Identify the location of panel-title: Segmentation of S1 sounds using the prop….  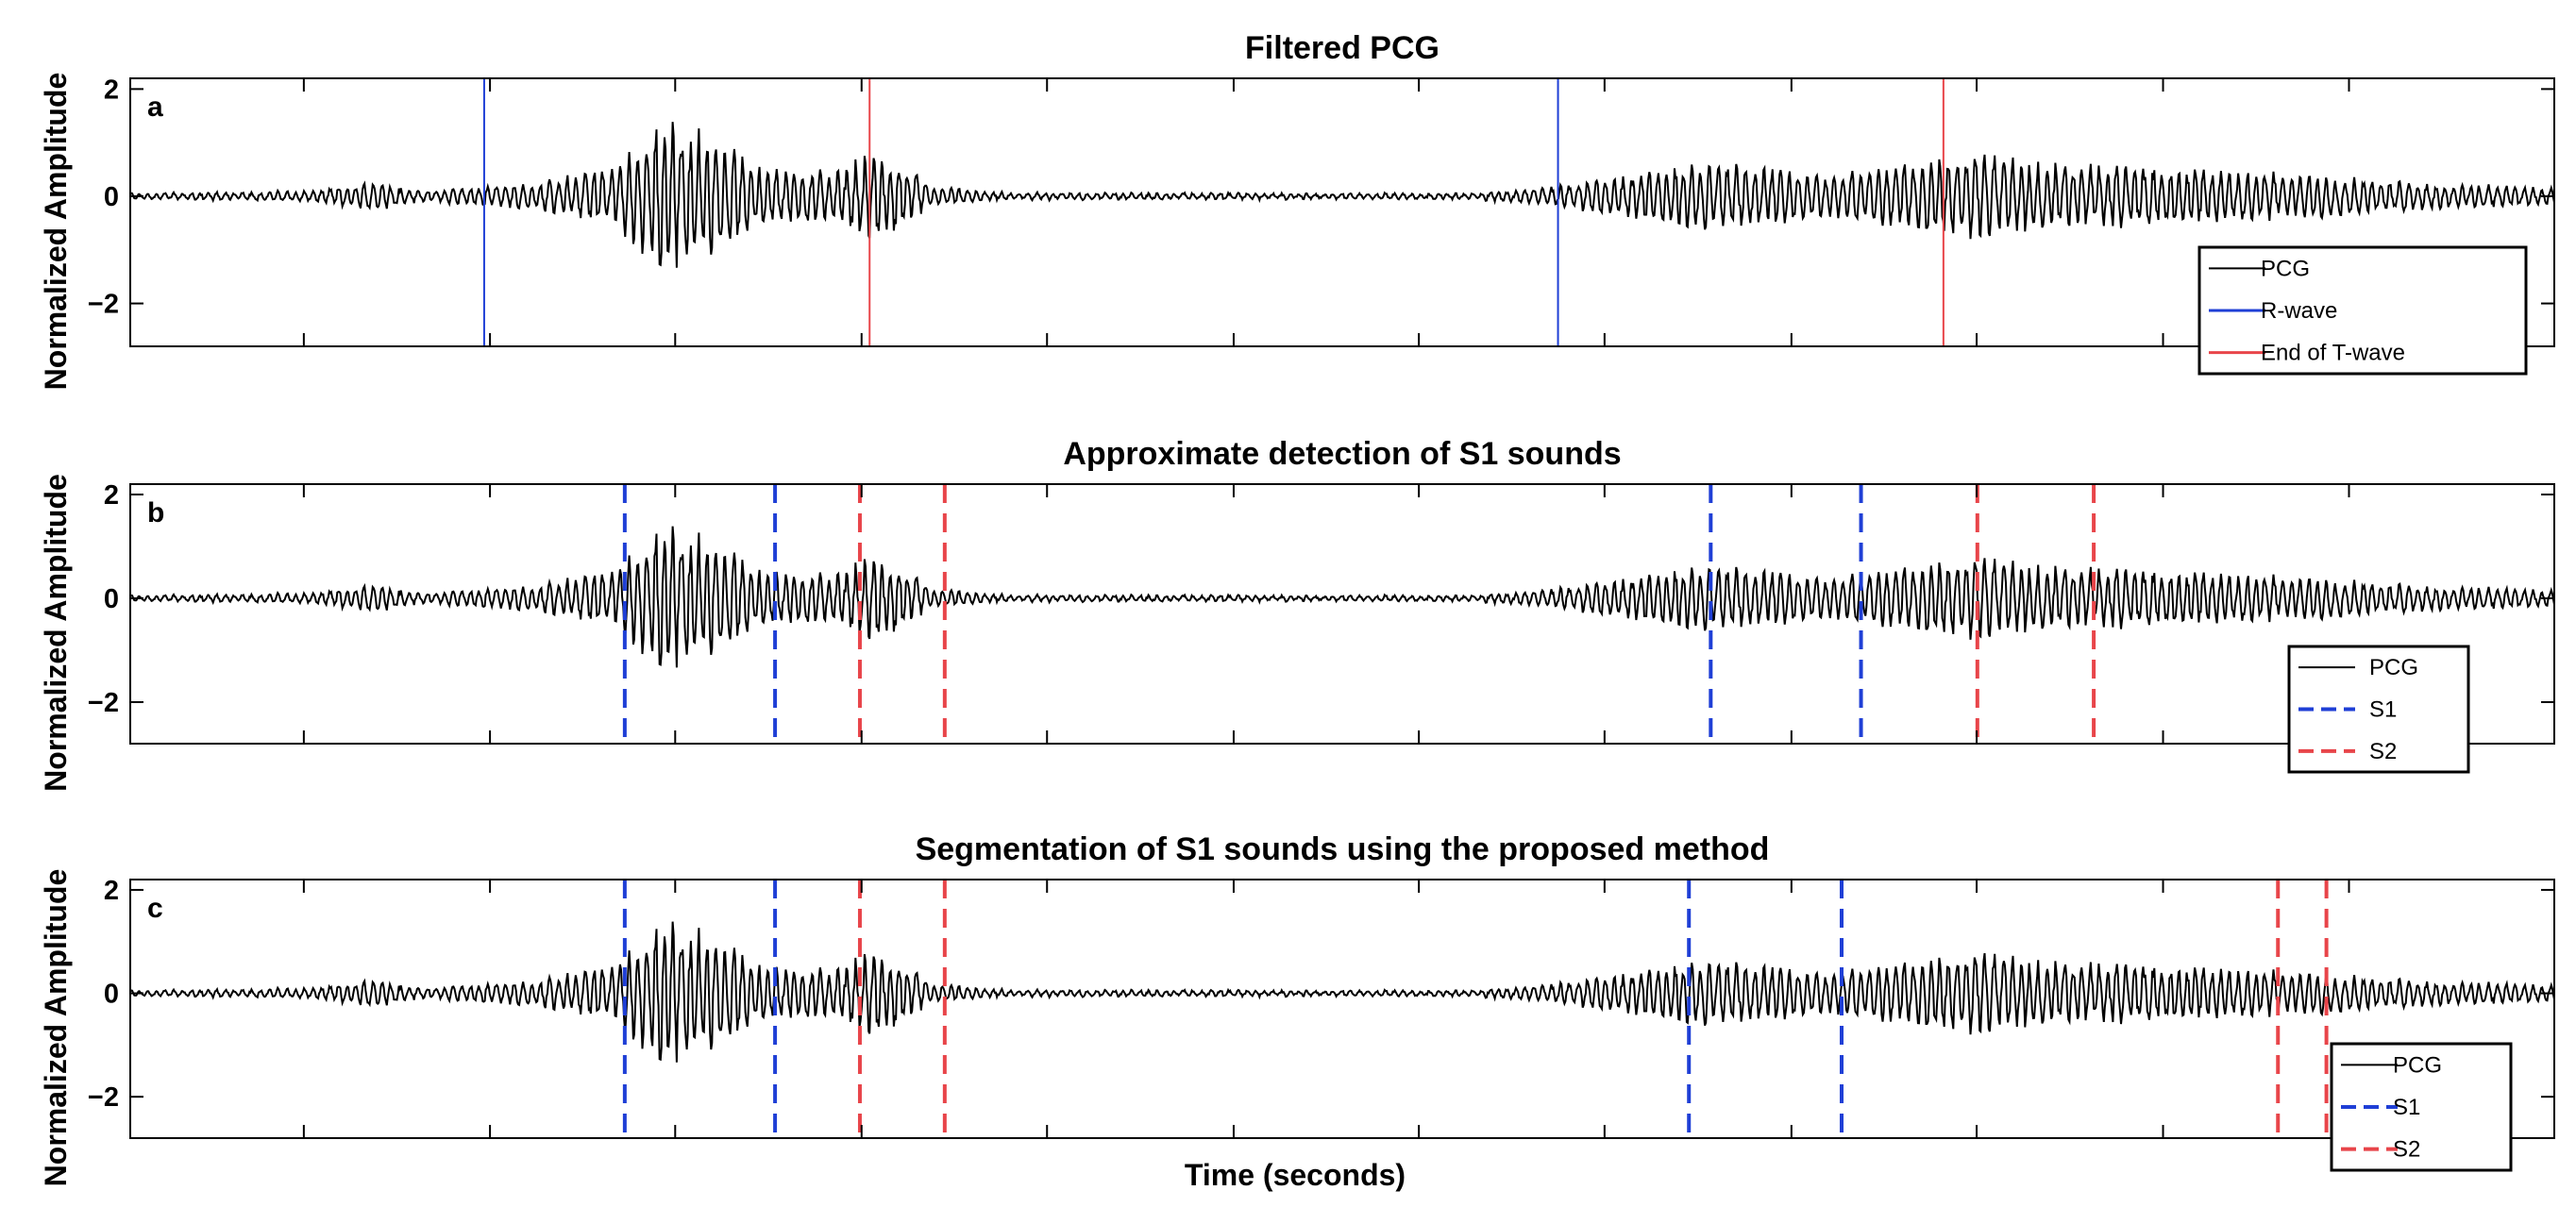
(1343, 849).